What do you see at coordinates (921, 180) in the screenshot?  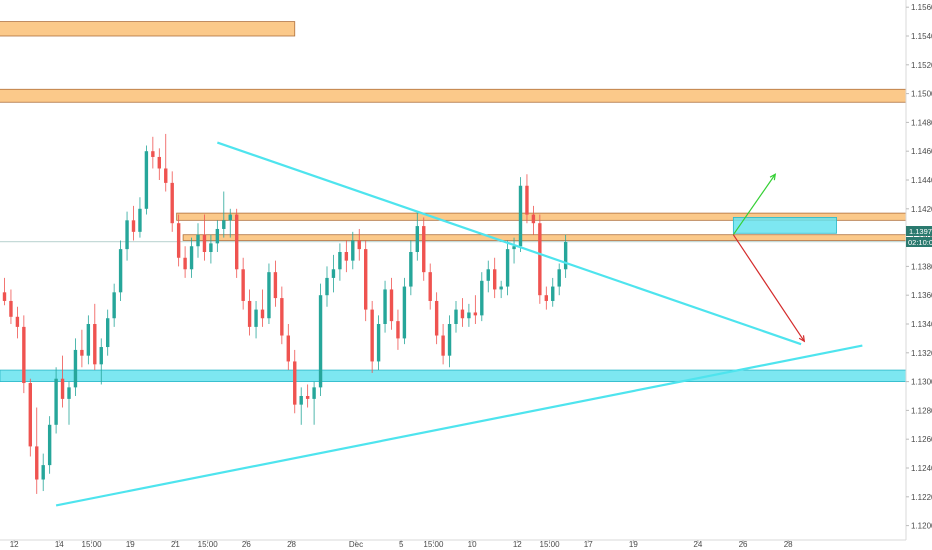 I see `y-tick-label: 1.14400` at bounding box center [921, 180].